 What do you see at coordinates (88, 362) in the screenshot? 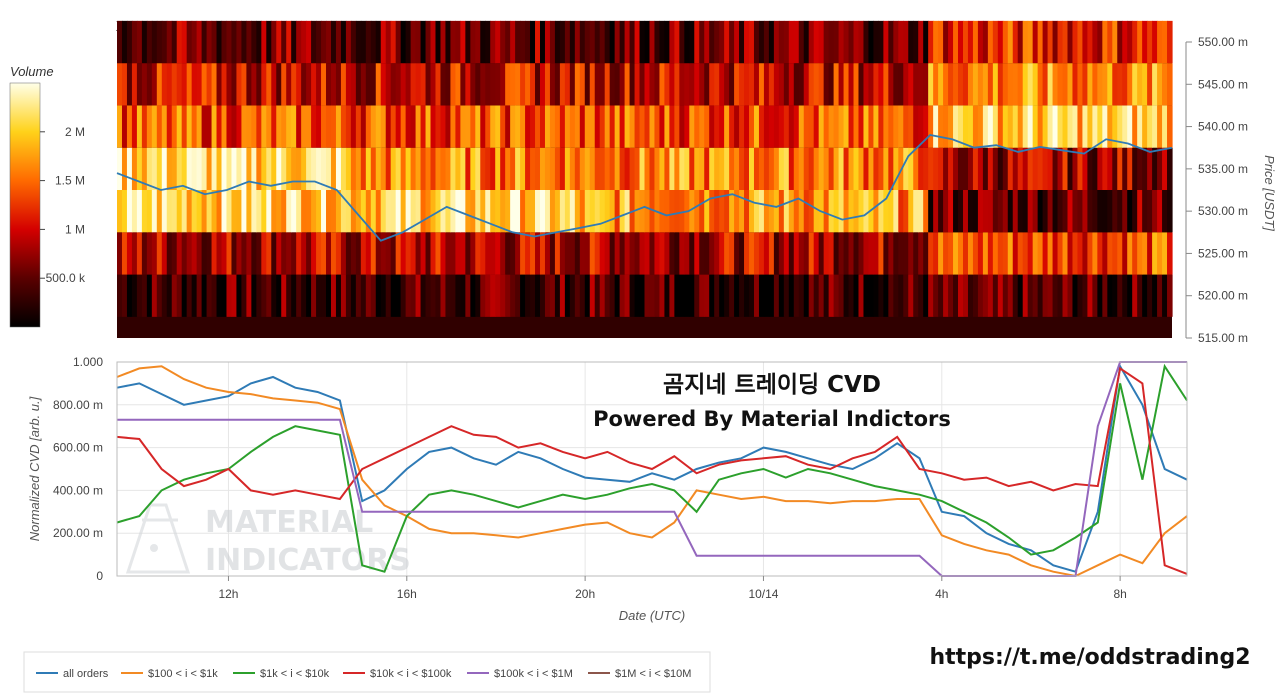
I see `cvd-y-tick-label: 1.000` at bounding box center [88, 362].